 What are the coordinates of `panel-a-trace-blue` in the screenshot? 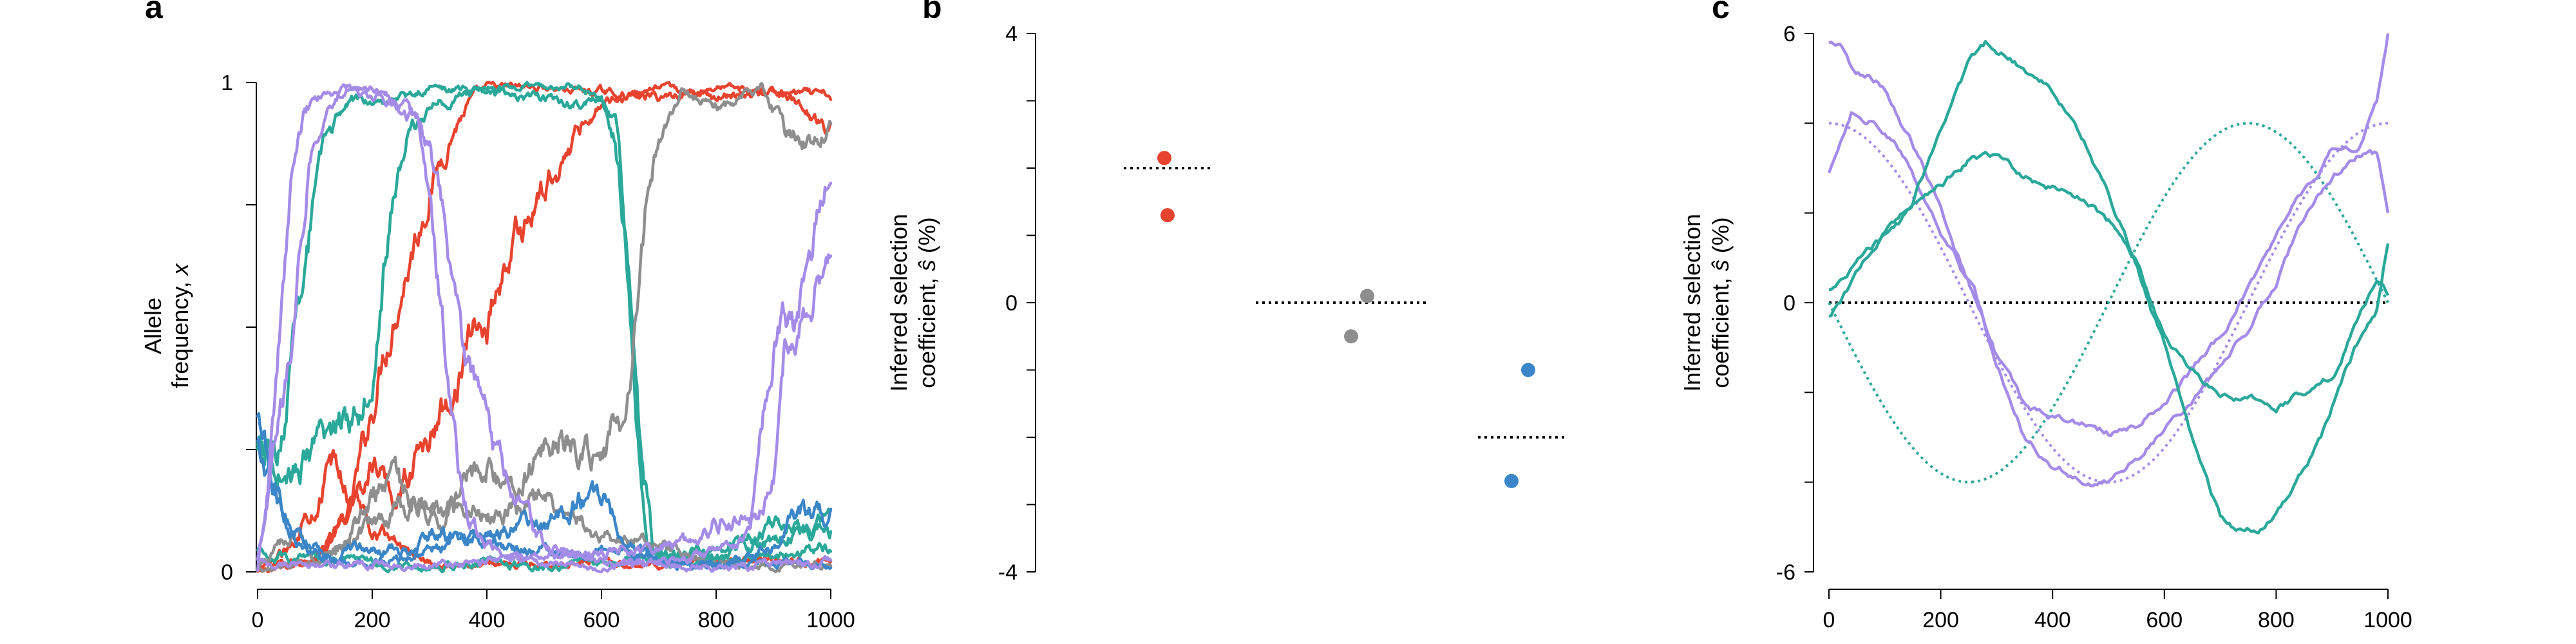 It's located at (544, 492).